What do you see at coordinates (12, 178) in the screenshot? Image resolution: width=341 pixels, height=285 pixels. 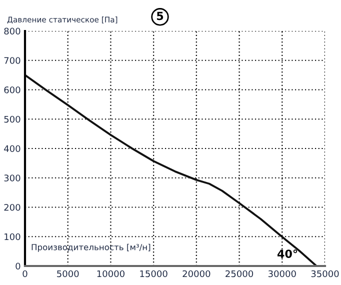 I see `y-tick-label: 300` at bounding box center [12, 178].